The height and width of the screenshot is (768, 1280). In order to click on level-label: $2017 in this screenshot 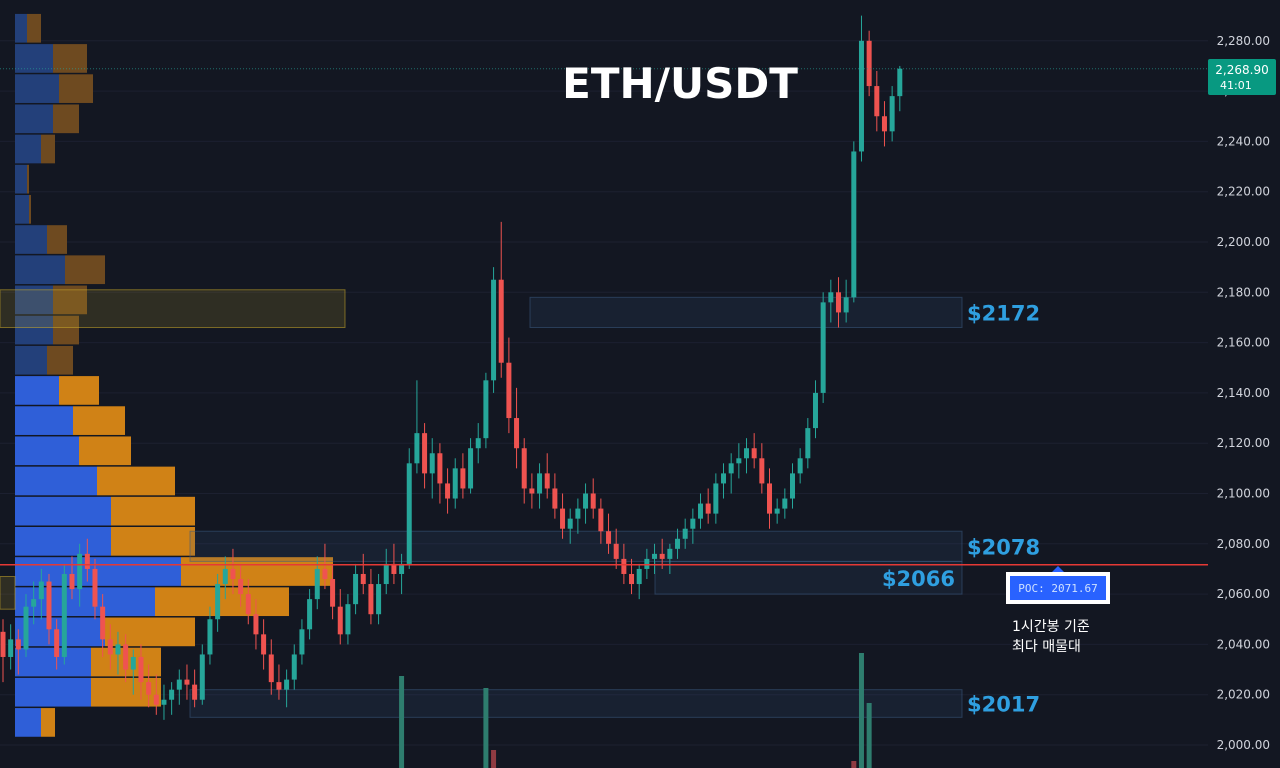, I will do `click(1003, 705)`.